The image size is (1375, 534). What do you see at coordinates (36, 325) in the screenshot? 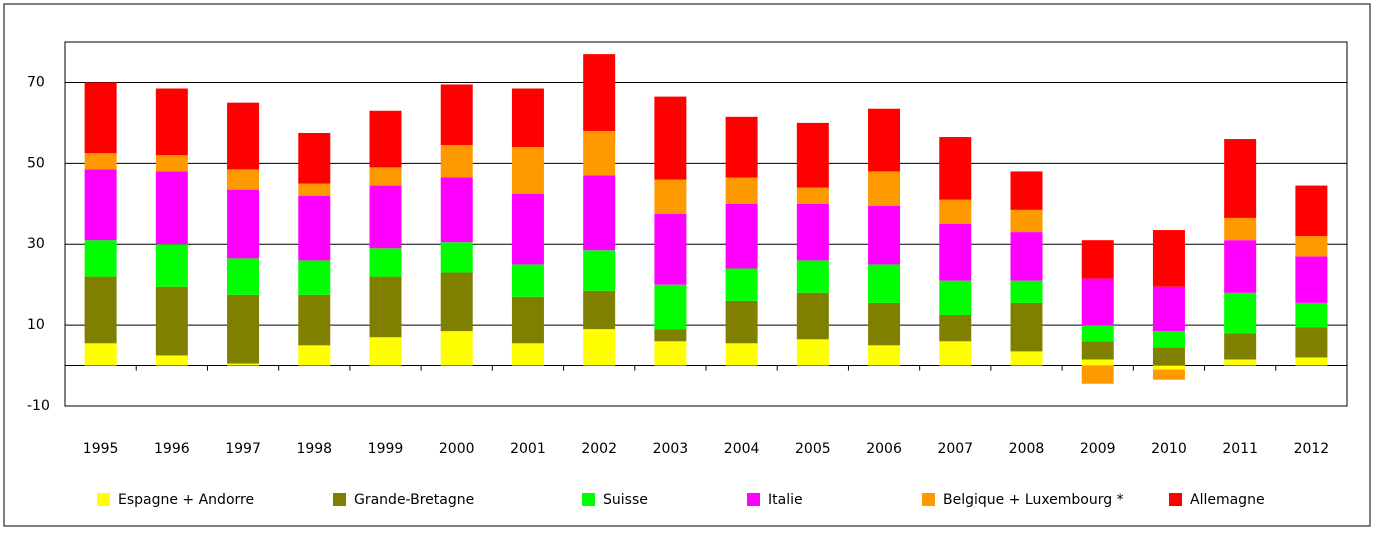
I see `y-tick-label: 10` at bounding box center [36, 325].